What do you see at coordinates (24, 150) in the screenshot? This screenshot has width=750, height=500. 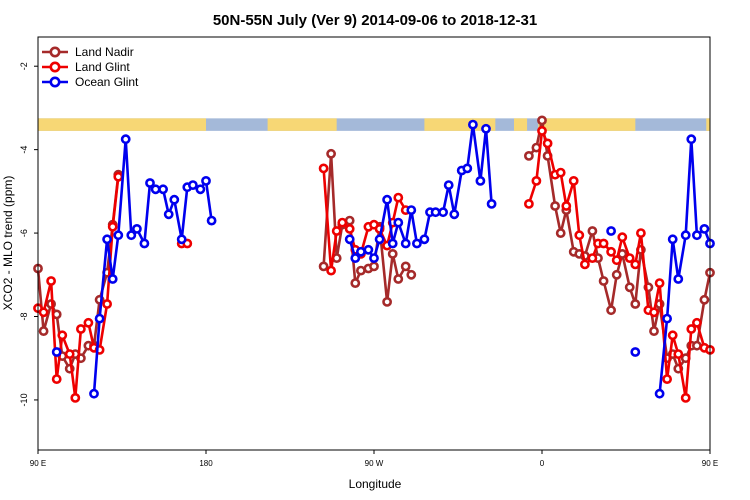 I see `y-tick-label: -4` at bounding box center [24, 150].